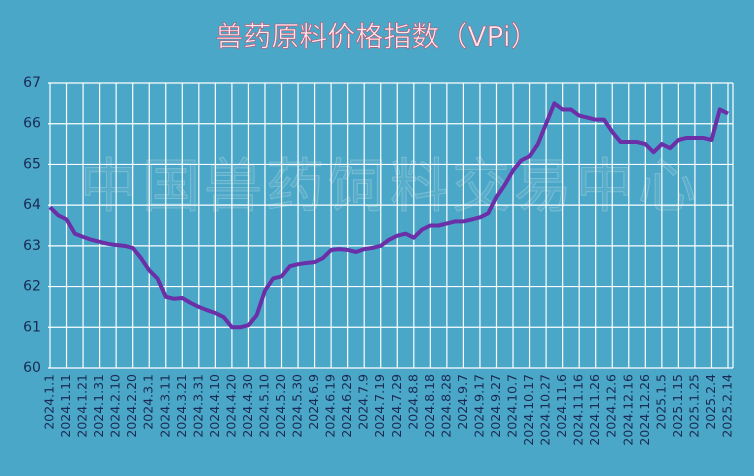  I want to click on x-tick-label: 2024.7.19, so click(379, 406).